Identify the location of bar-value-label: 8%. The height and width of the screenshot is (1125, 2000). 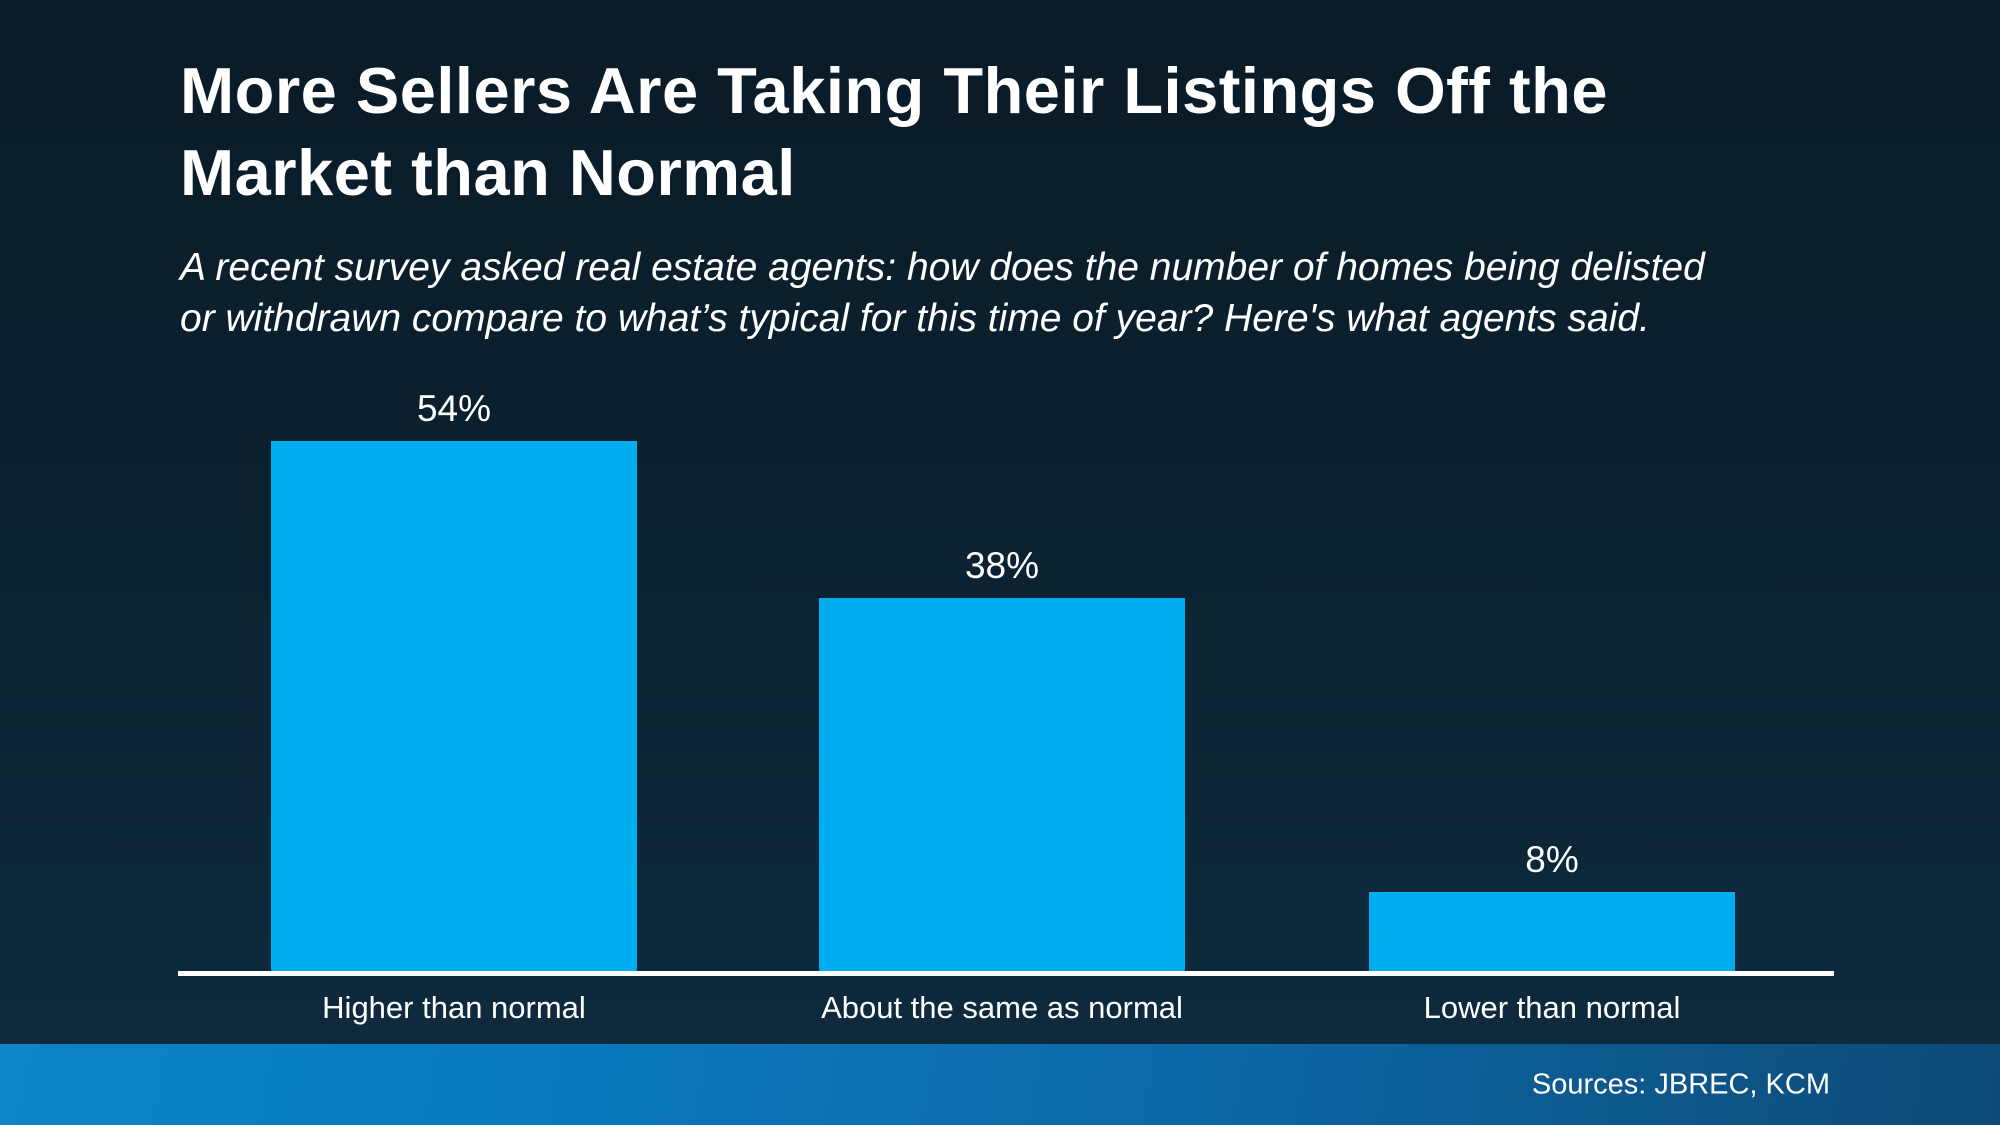
(1552, 859).